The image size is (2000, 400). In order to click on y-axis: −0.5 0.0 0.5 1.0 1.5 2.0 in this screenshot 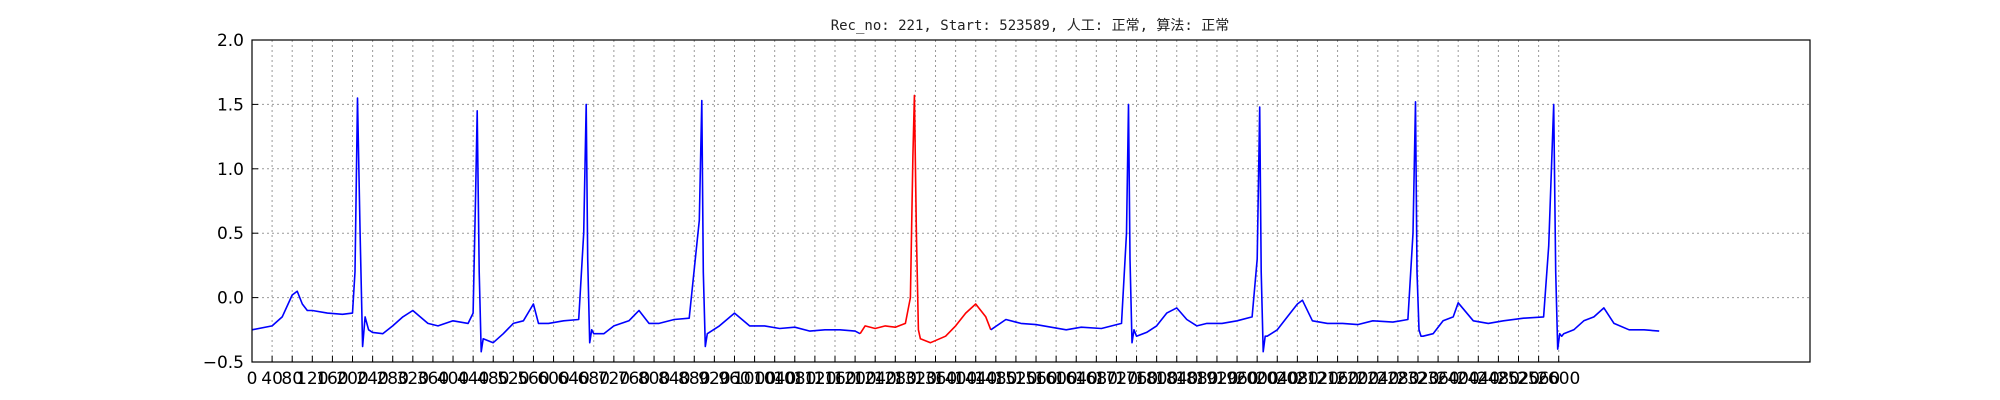, I will do `click(230, 202)`.